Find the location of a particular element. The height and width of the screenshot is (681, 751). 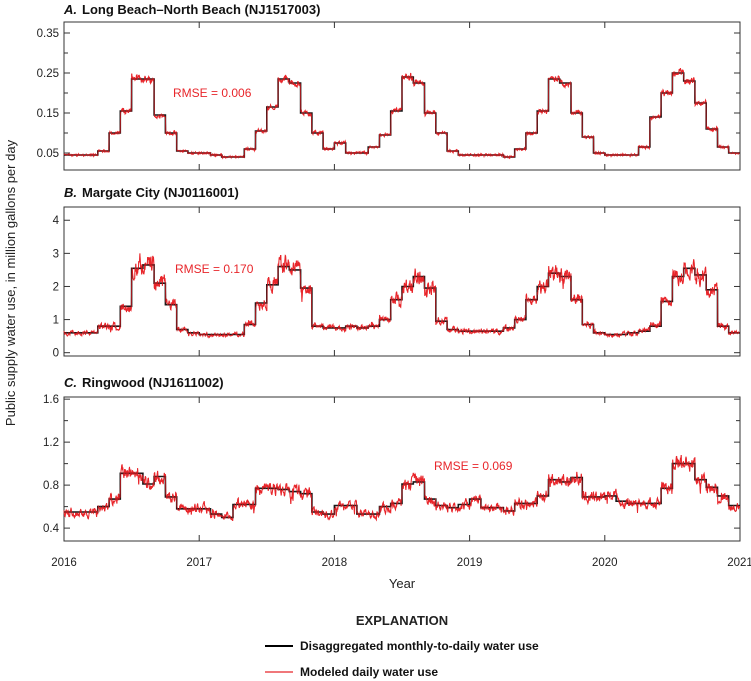

panel-a-y-tick-label: 0.25 is located at coordinates (48, 74).